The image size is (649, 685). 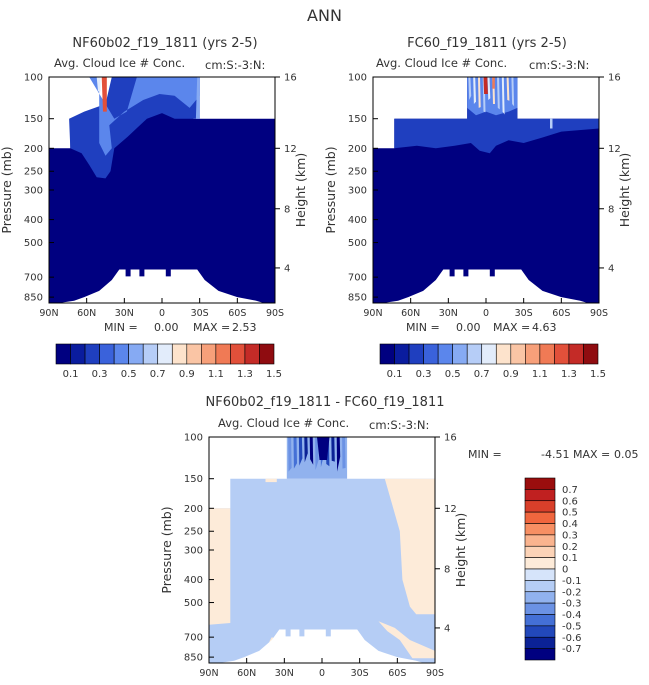 I want to click on height-tick-label: 4, so click(x=287, y=268).